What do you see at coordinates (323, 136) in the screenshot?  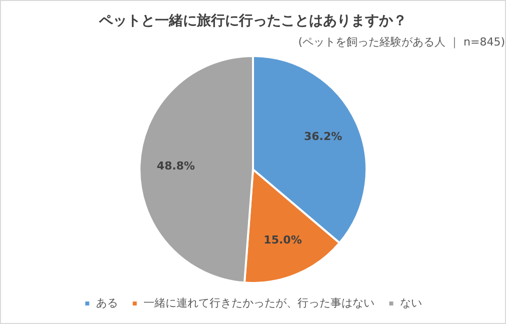 I see `data-label: 36.2%` at bounding box center [323, 136].